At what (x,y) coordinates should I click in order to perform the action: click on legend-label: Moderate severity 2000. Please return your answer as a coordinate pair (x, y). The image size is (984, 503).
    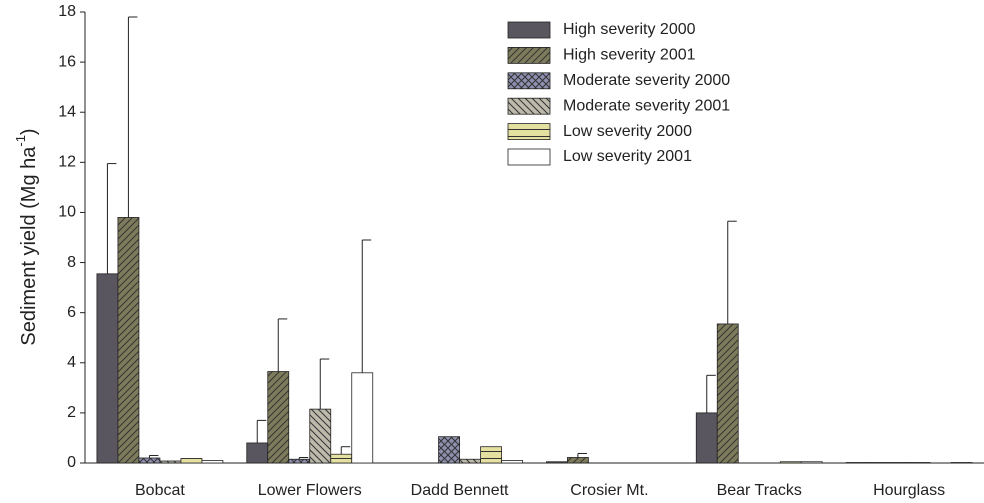
    Looking at the image, I should click on (646, 80).